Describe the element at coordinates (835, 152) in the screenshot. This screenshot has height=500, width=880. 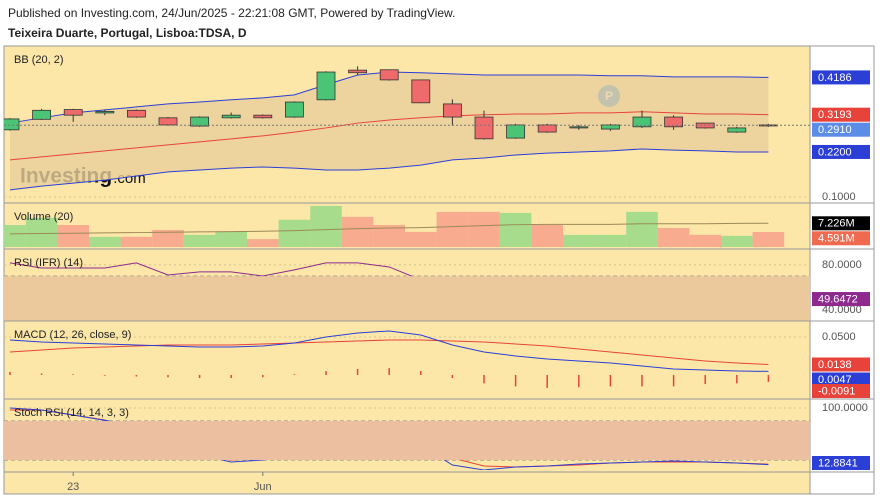
I see `value-label: 0.2200` at that location.